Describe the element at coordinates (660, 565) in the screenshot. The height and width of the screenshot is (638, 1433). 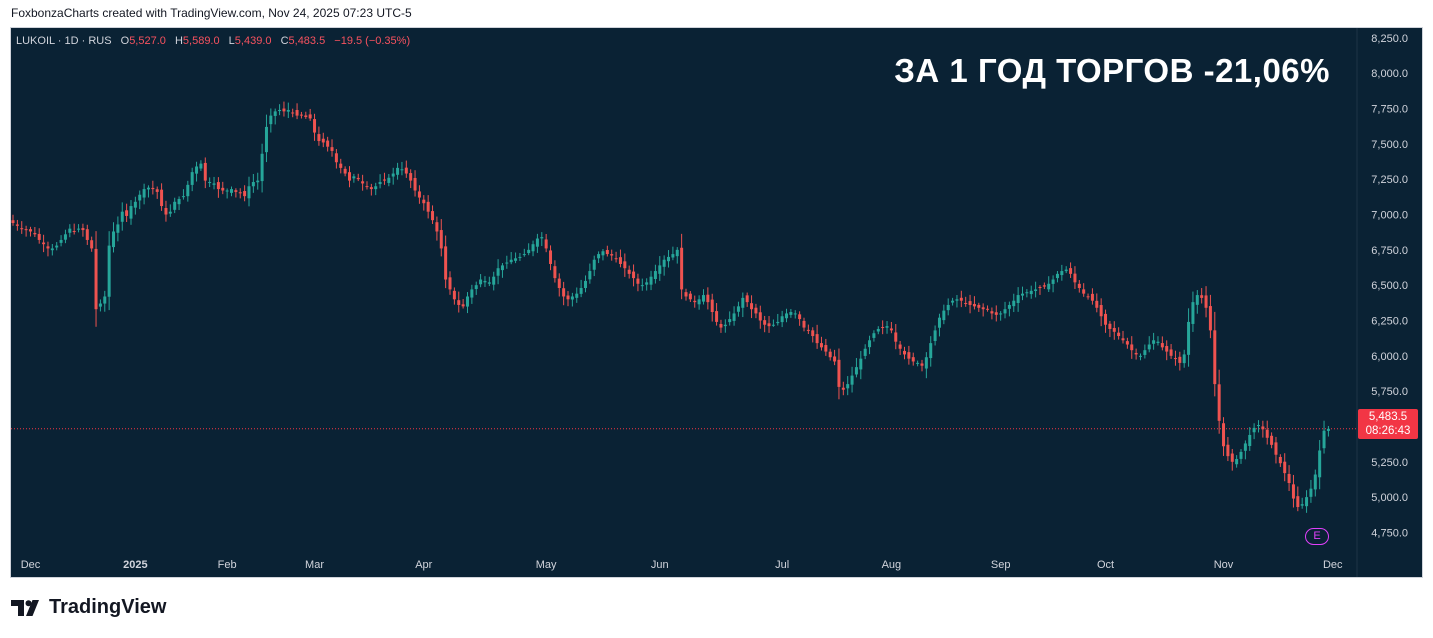
I see `x-tick-label: Jun` at that location.